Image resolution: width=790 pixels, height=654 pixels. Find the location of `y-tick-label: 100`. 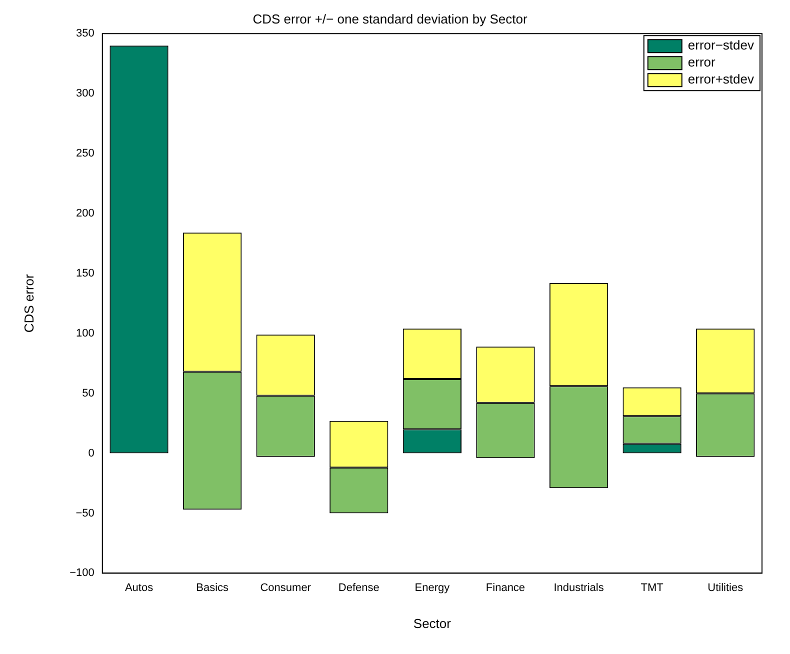

y-tick-label: 100 is located at coordinates (85, 333).